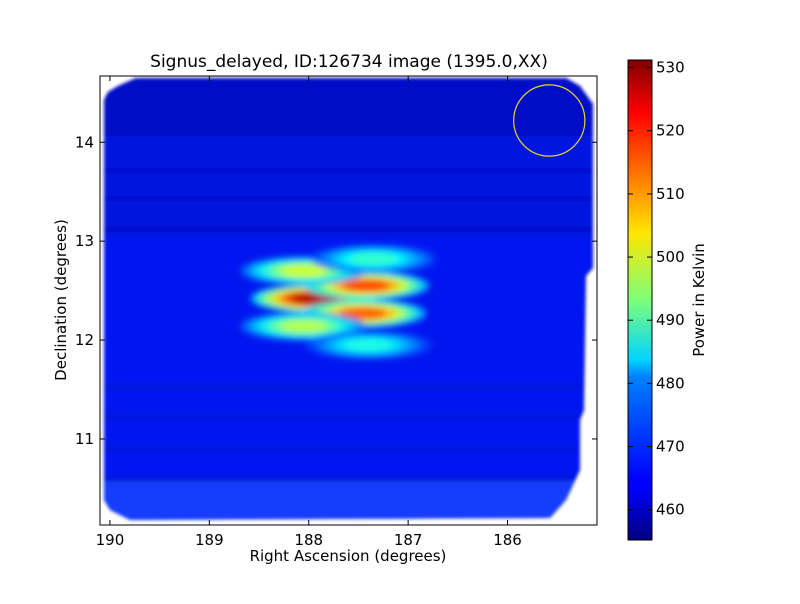 The width and height of the screenshot is (800, 604). Describe the element at coordinates (84, 142) in the screenshot. I see `y-tick-label: 14` at that location.